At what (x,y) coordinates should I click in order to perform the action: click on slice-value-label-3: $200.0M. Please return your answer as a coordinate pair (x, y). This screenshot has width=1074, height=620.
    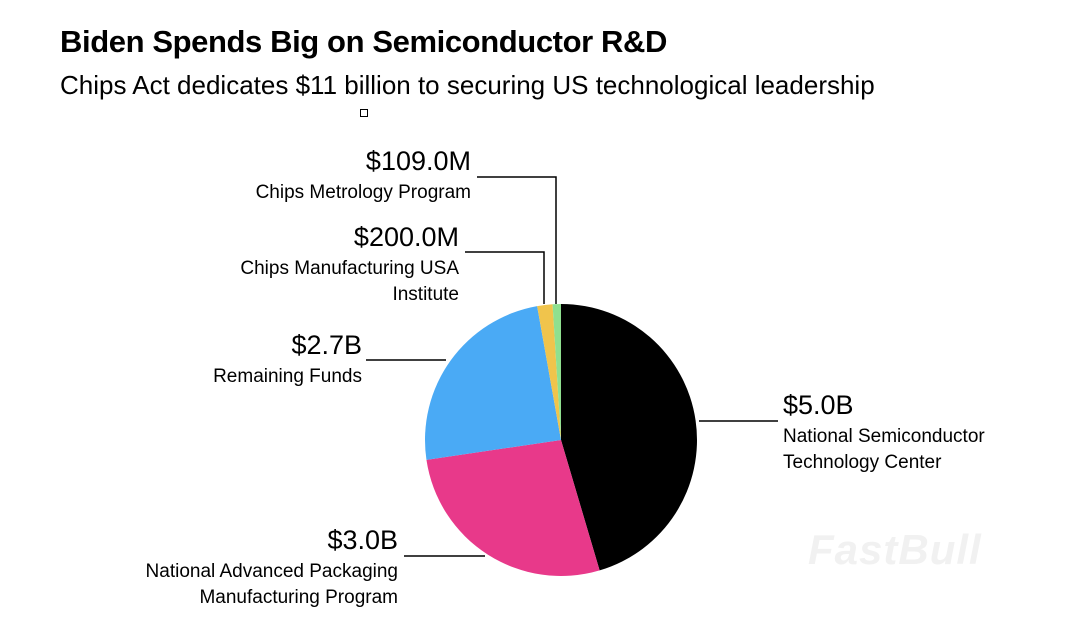
    Looking at the image, I should click on (406, 237).